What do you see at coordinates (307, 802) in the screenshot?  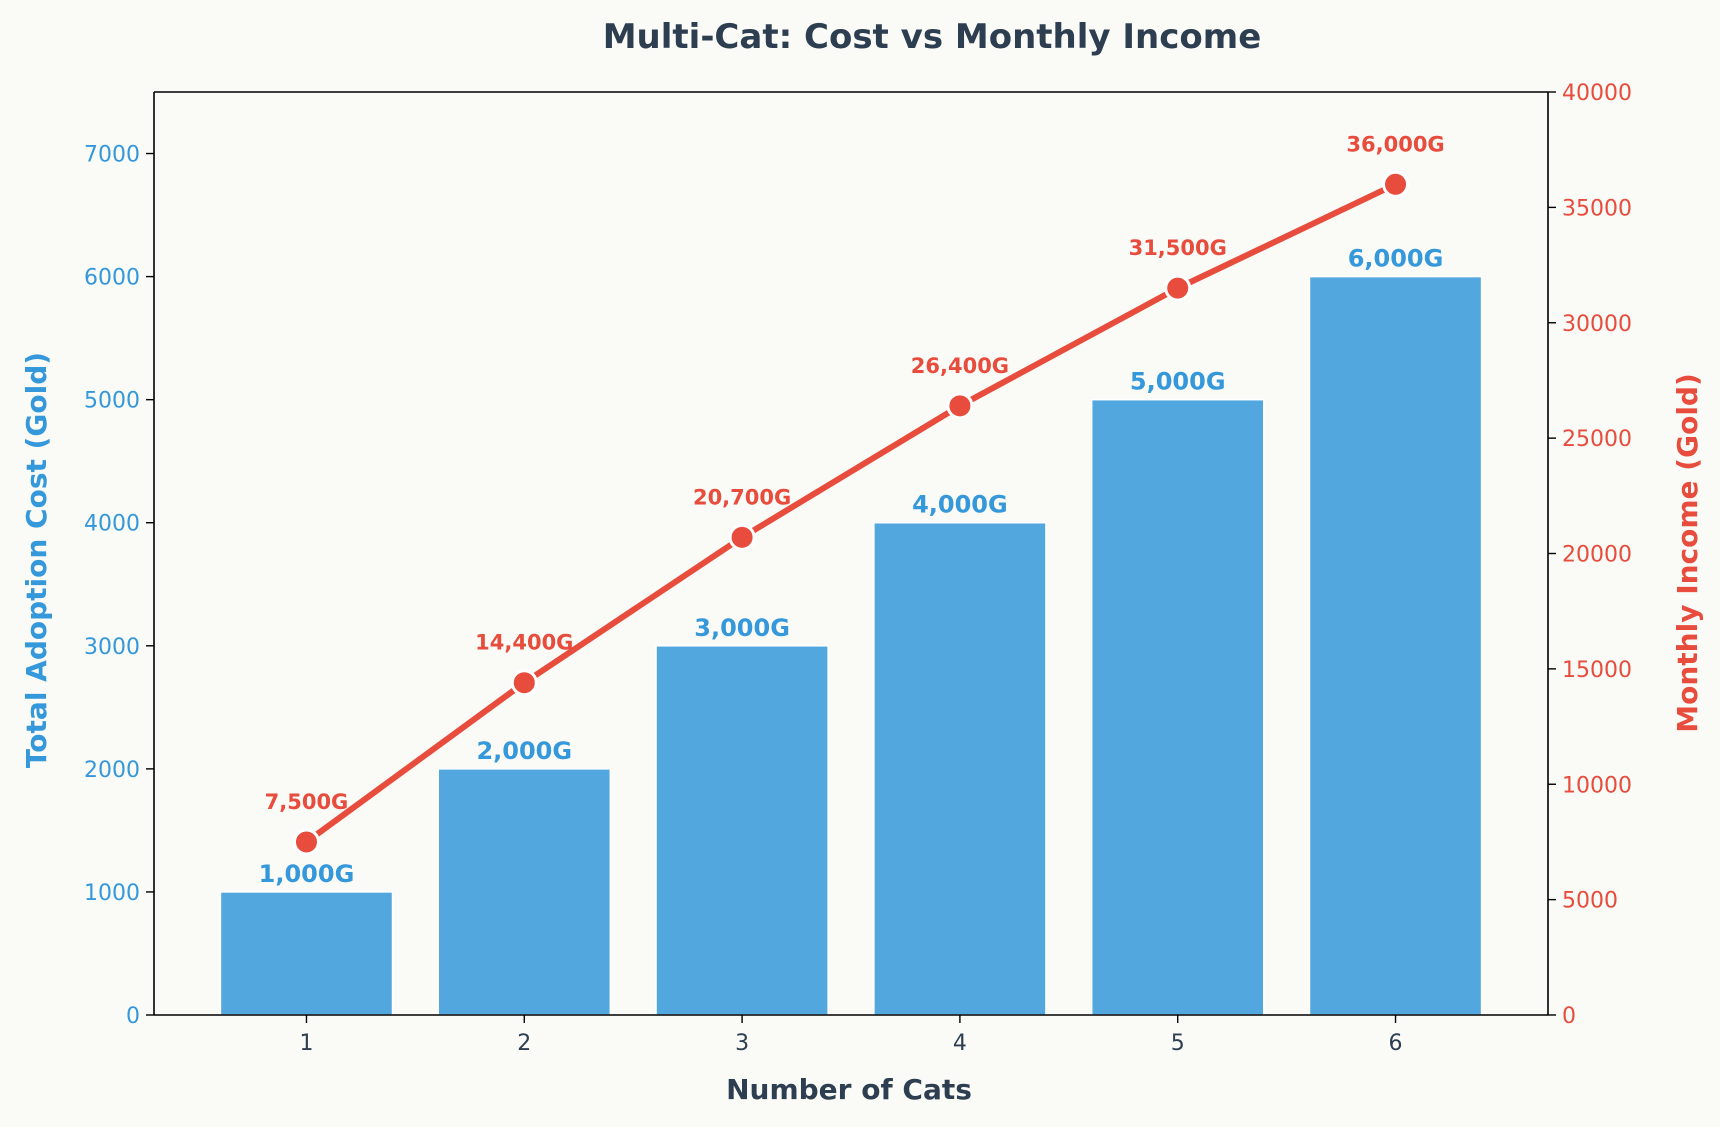 I see `line-value-label: 7,500G` at bounding box center [307, 802].